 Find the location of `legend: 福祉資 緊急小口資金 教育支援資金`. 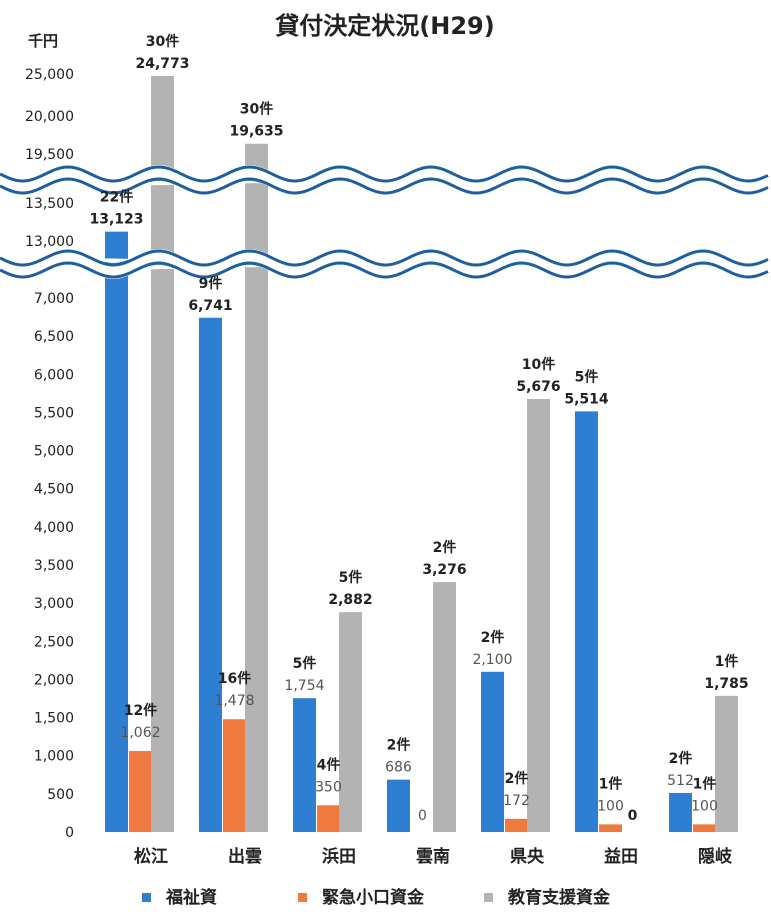

legend: 福祉資 緊急小口資金 教育支援資金 is located at coordinates (376, 897).